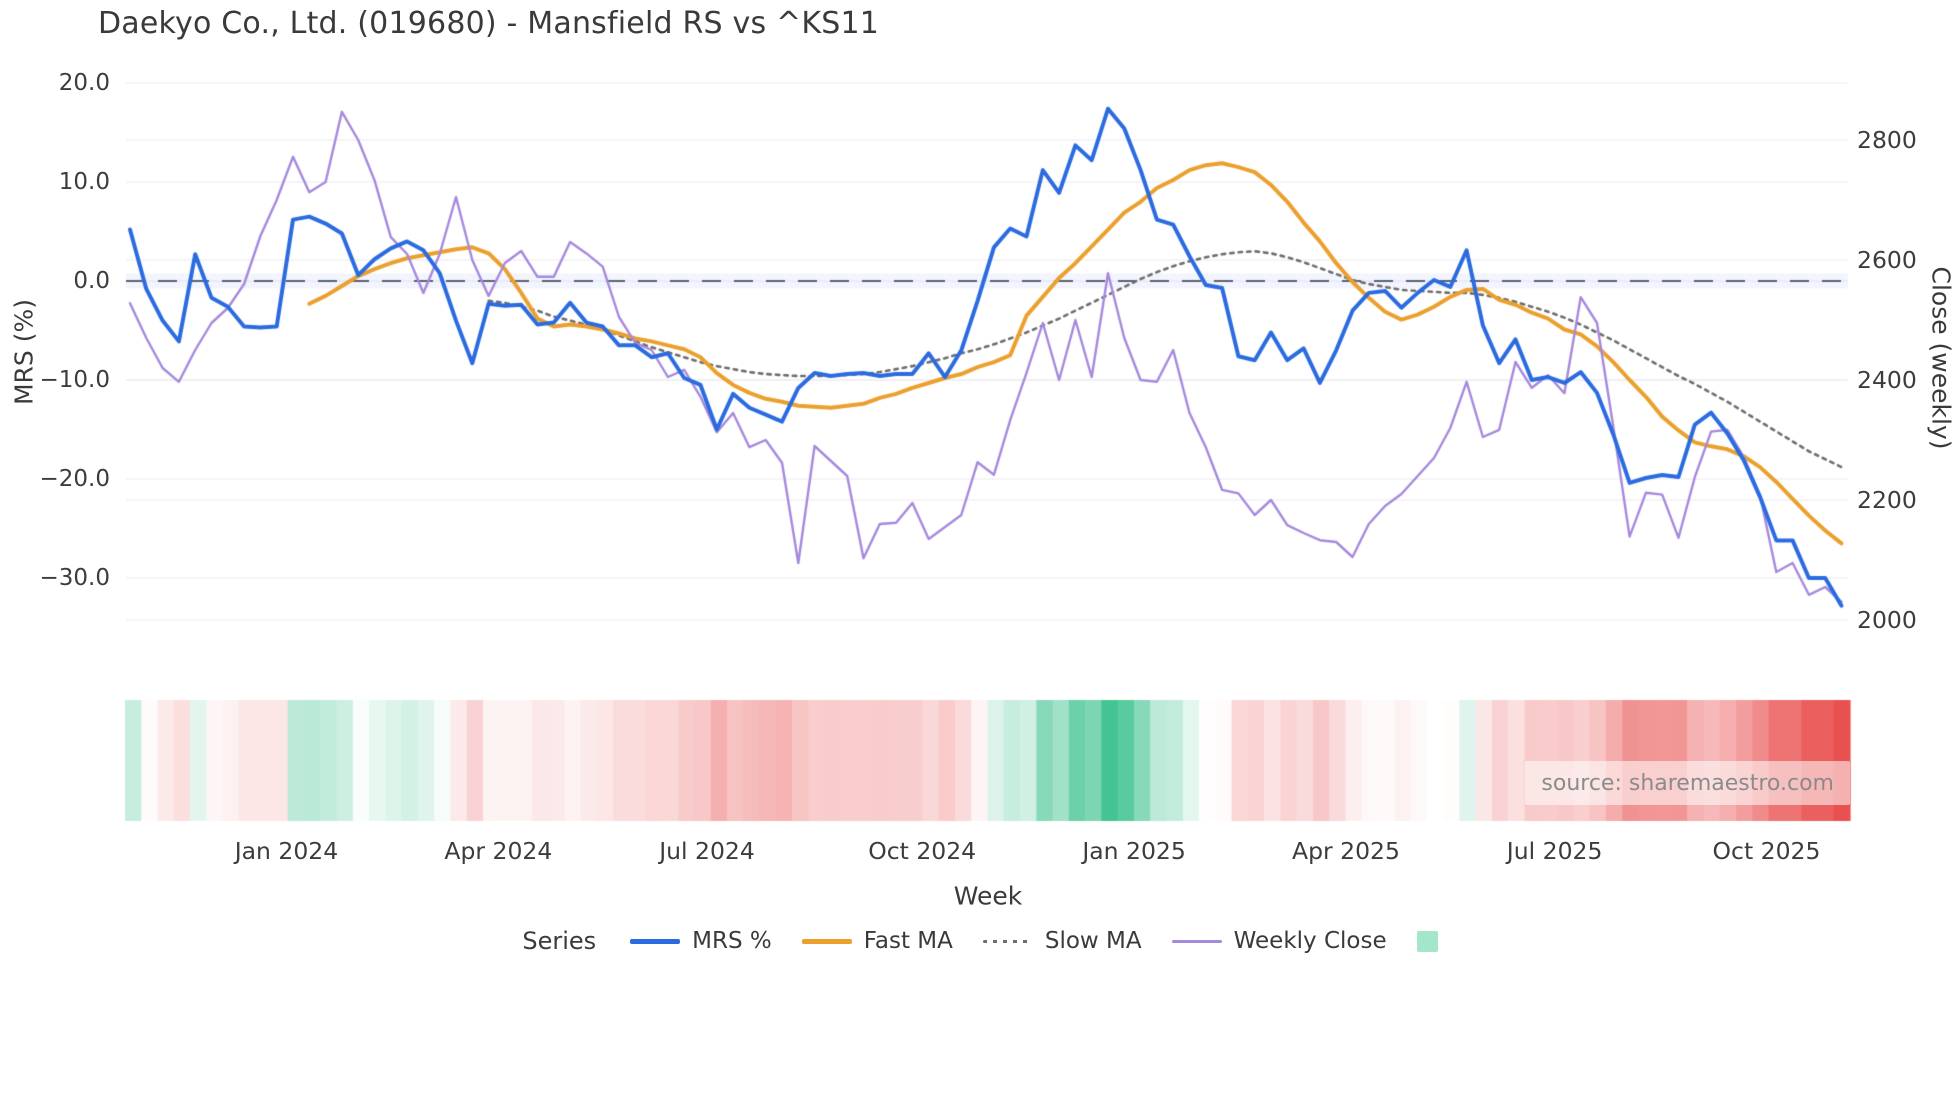 The height and width of the screenshot is (1102, 1960). Describe the element at coordinates (1887, 620) in the screenshot. I see `right-tick-label: 2000` at that location.